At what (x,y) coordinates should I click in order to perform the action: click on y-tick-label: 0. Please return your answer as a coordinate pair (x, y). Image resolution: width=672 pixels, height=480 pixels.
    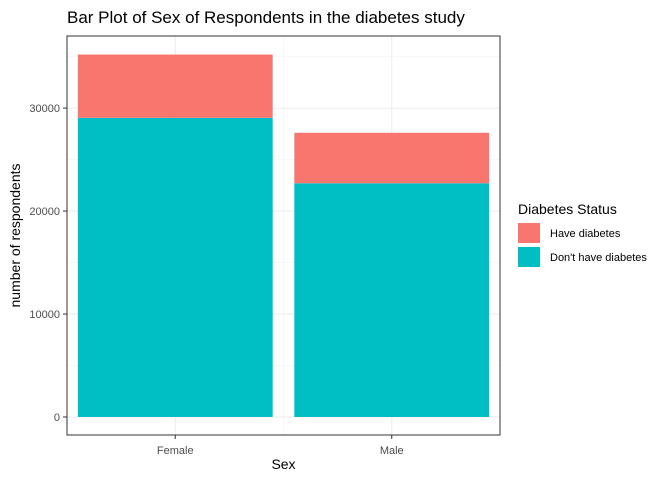
    Looking at the image, I should click on (57, 418).